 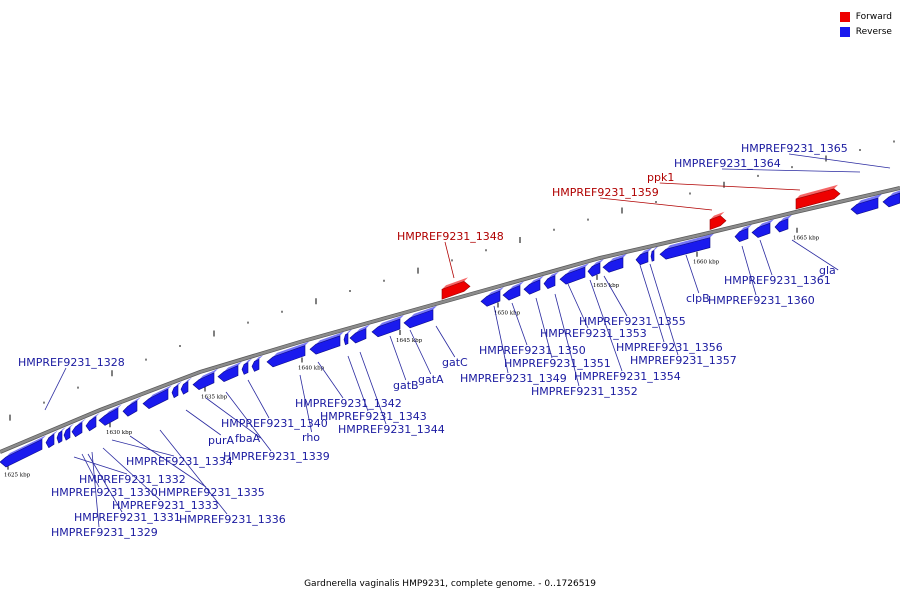 What do you see at coordinates (605, 192) in the screenshot?
I see `gene-label: HMPREF9231_1359` at bounding box center [605, 192].